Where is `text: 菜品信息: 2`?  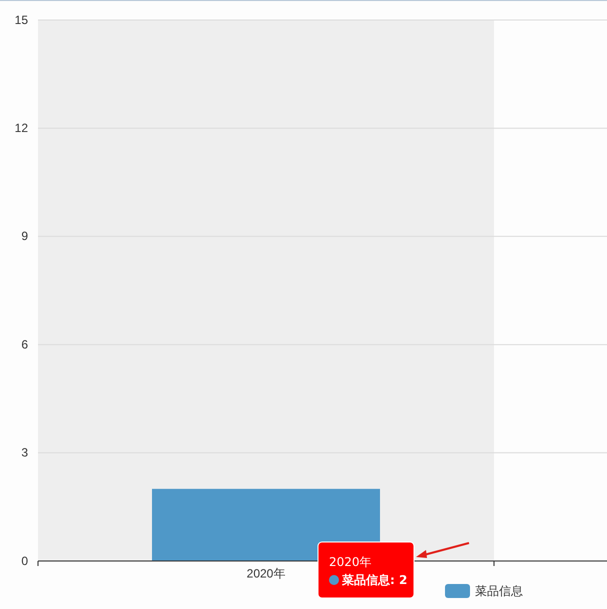
text: 菜品信息: 2 is located at coordinates (374, 580).